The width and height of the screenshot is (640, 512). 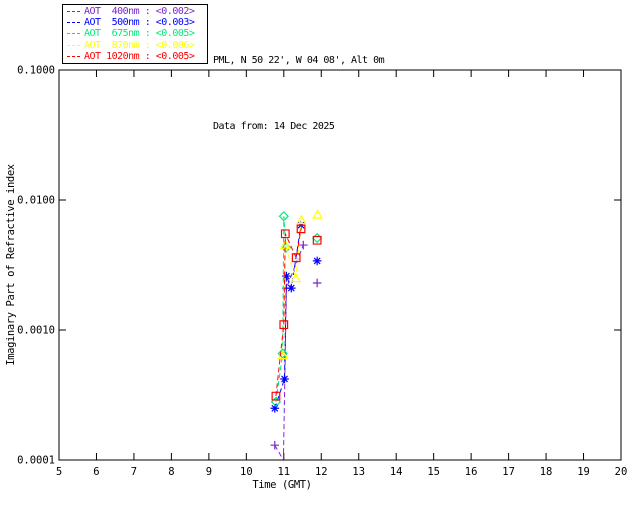 I want to click on series-aot-500nm, so click(x=296, y=316).